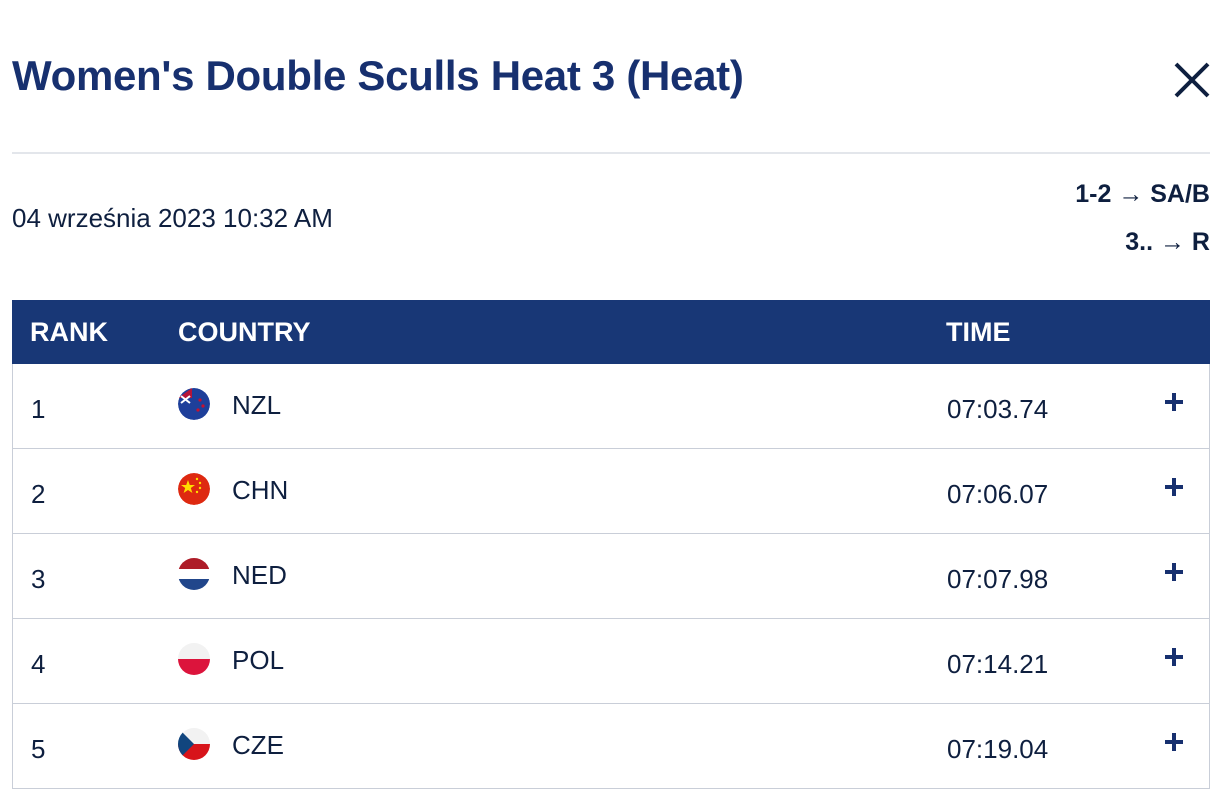 Image resolution: width=1232 pixels, height=796 pixels. I want to click on country-cell: NZL, so click(257, 405).